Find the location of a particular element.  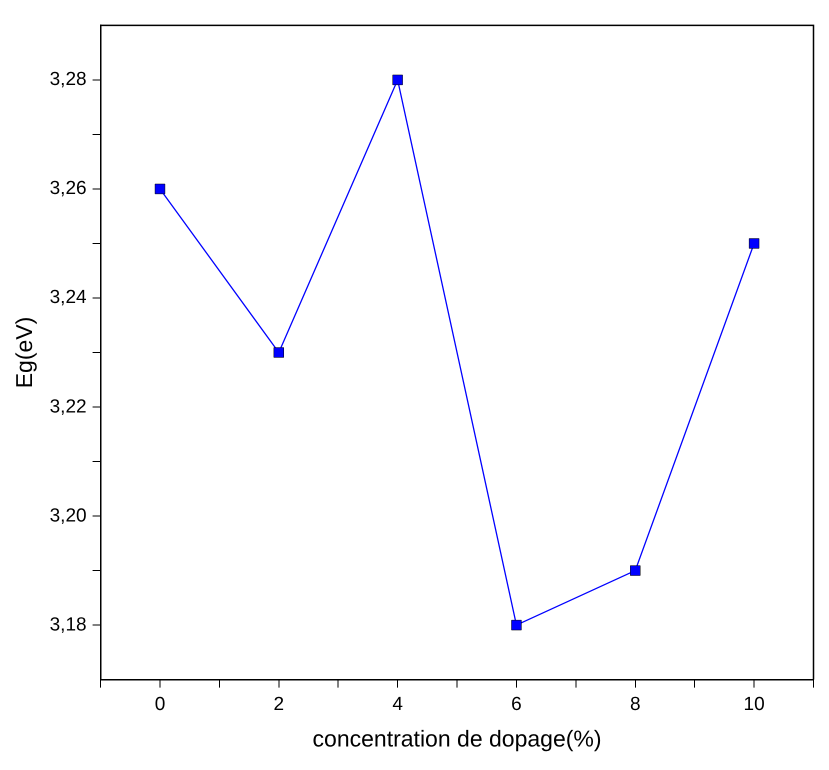

y-tick-label: 3,28 is located at coordinates (68, 79).